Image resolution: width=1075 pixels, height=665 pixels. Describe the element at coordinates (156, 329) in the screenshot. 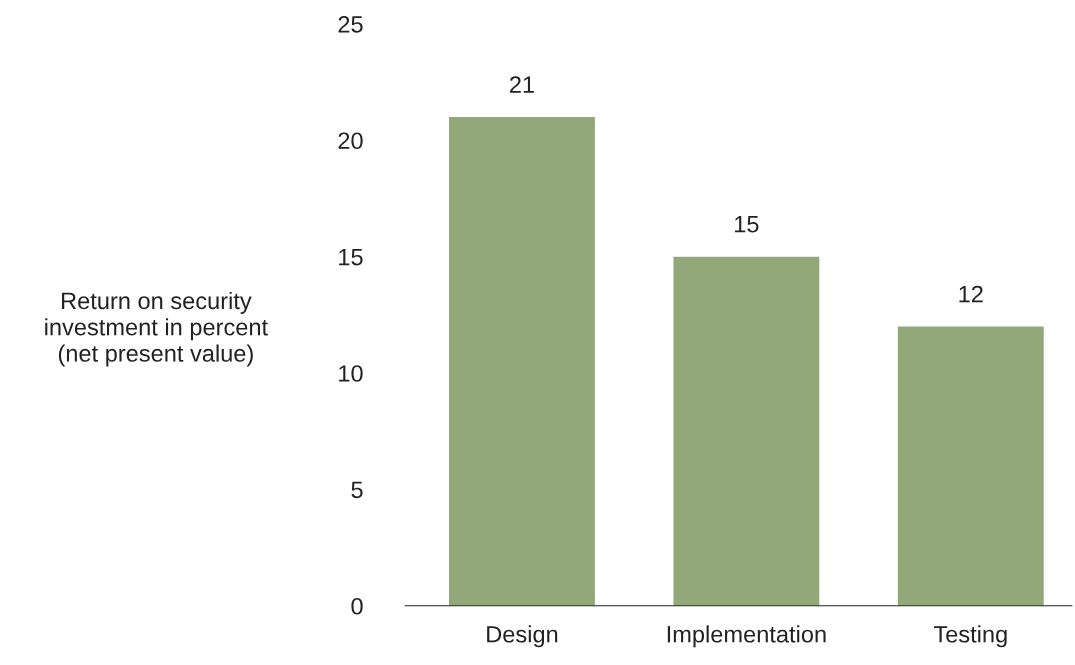

I see `y-axis-title: Return on security investment in percent (net present value)` at that location.